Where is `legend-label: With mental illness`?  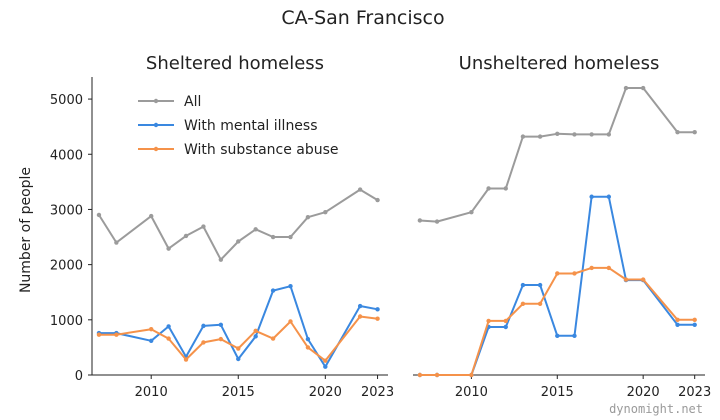 legend-label: With mental illness is located at coordinates (251, 126).